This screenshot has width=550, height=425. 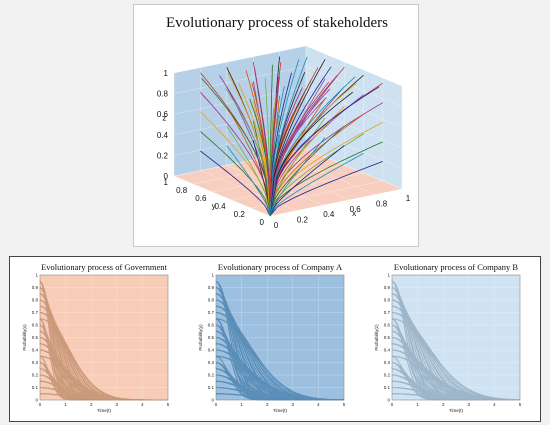 I want to click on company-b-y-tick: 0.3, so click(x=387, y=362).